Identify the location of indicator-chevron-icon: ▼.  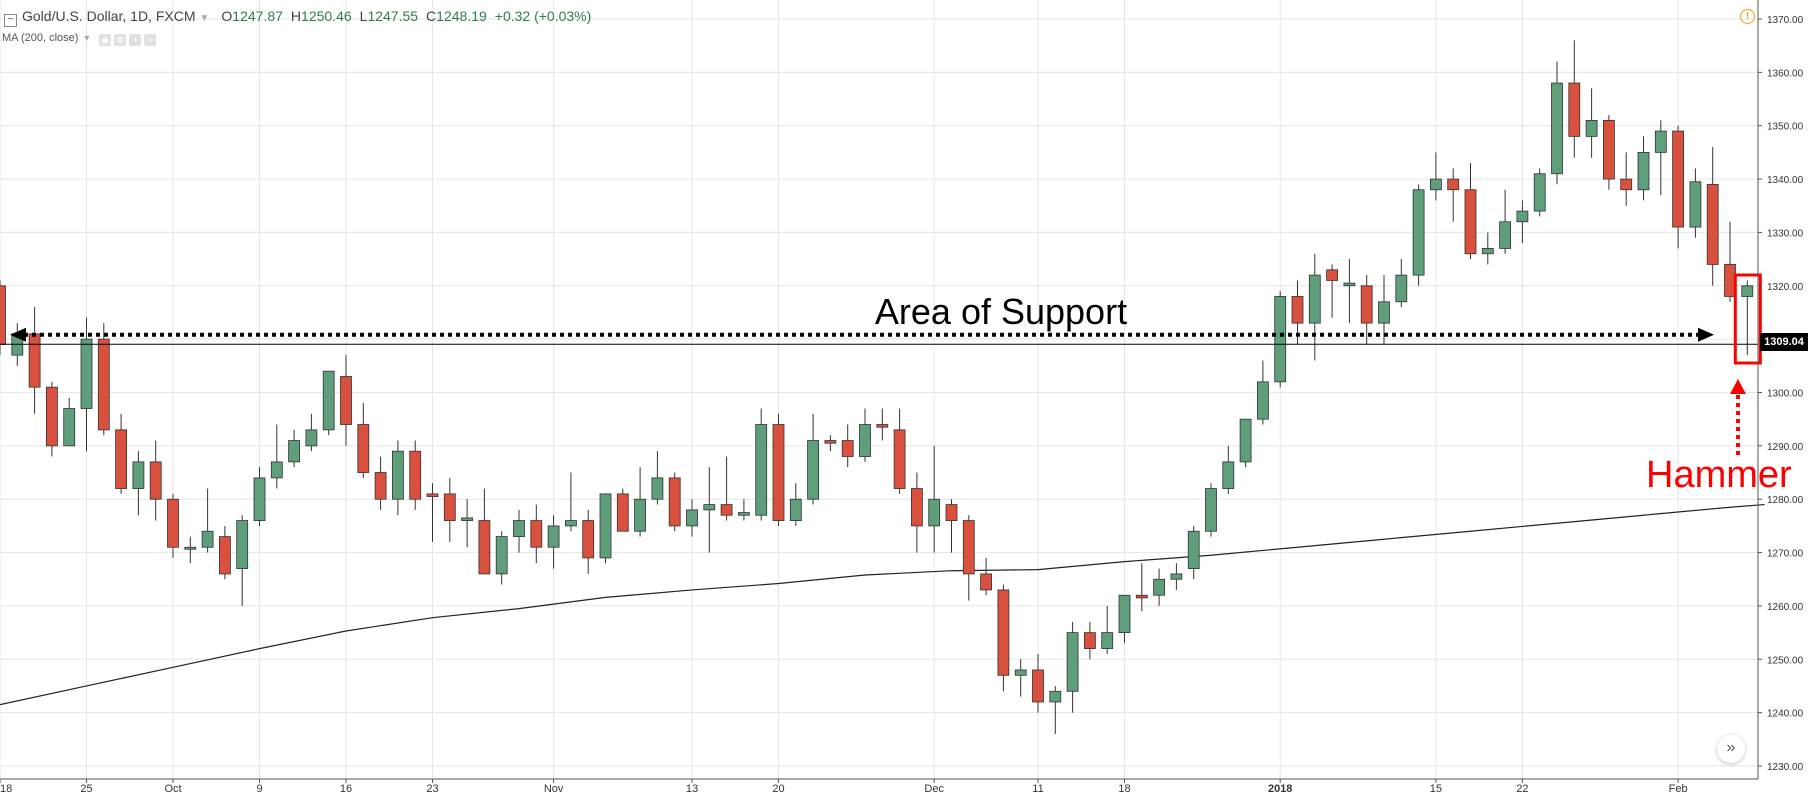
(87, 38).